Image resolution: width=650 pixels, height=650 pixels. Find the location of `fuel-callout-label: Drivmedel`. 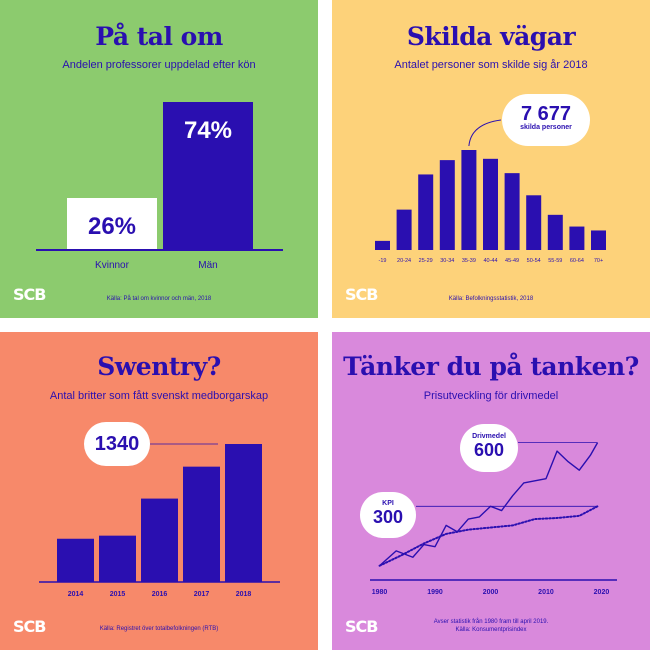

fuel-callout-label: Drivmedel is located at coordinates (489, 436).